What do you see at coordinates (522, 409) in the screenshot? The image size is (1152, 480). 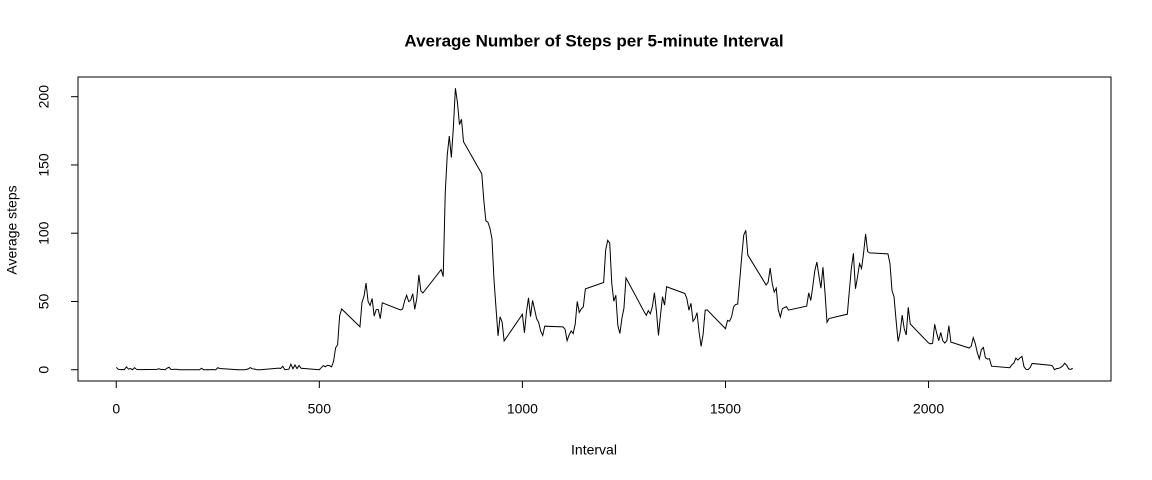 I see `x-tick-label: 1000` at bounding box center [522, 409].